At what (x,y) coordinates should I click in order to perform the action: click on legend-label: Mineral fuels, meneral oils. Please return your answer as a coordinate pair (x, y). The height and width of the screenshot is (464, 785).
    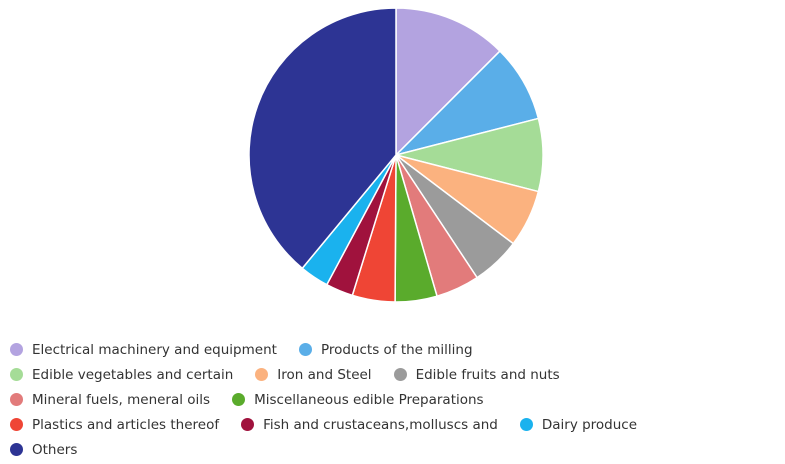
    Looking at the image, I should click on (121, 399).